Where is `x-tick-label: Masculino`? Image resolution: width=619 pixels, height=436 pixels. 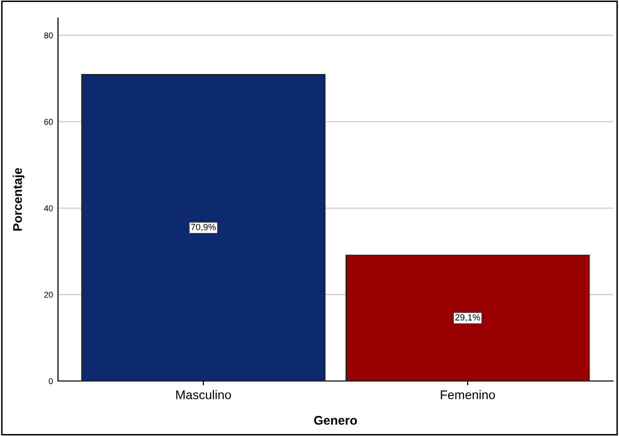
x-tick-label: Masculino is located at coordinates (203, 395).